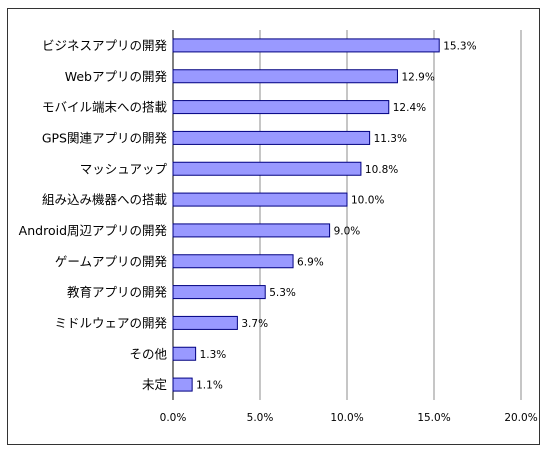 The image size is (550, 455). I want to click on value-label: 10.0%, so click(367, 201).